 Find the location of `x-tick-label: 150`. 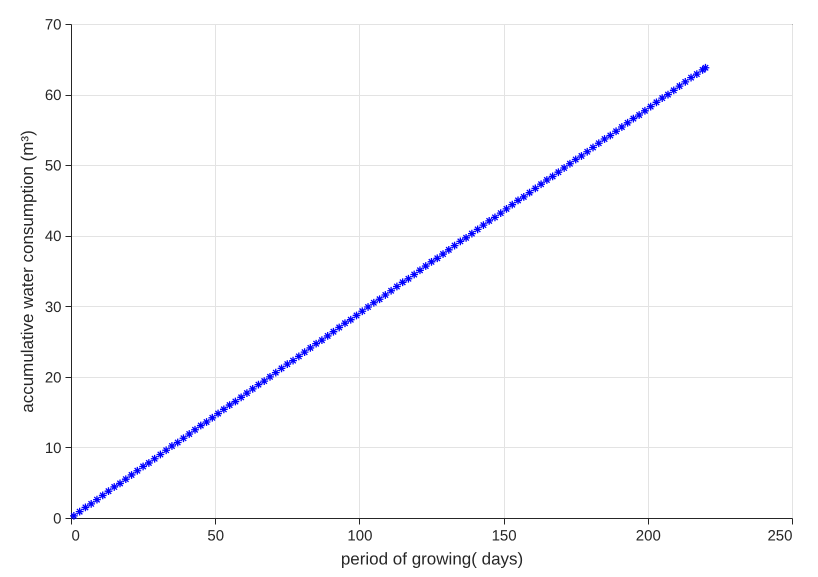

x-tick-label: 150 is located at coordinates (504, 536).